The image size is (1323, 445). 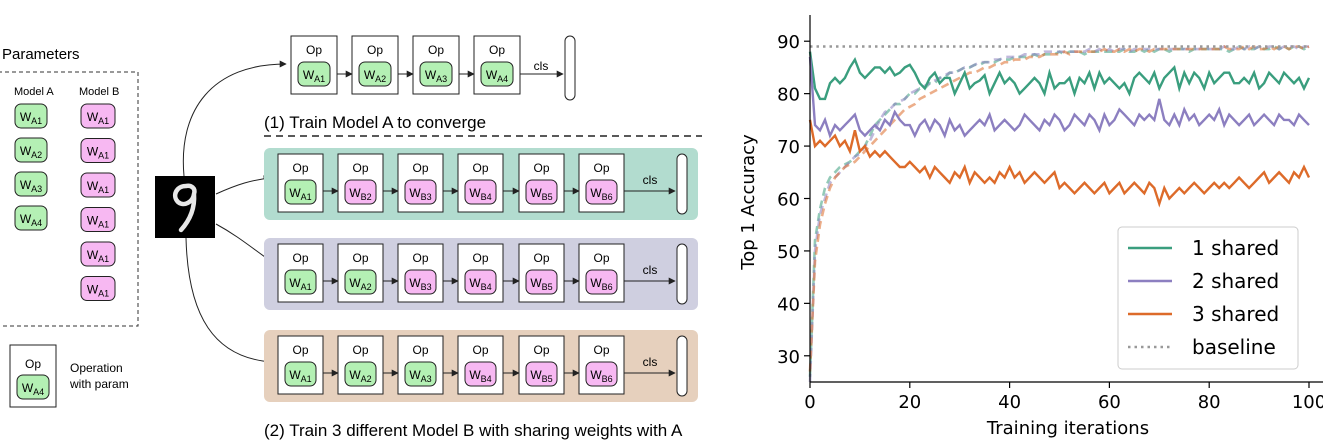 I want to click on op-block: Op WA2, so click(x=360, y=273).